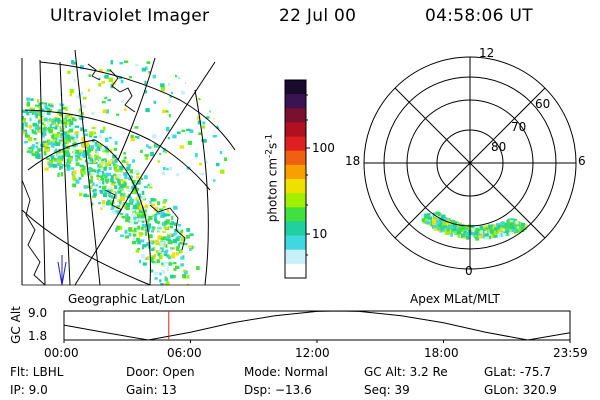 Image resolution: width=600 pixels, height=400 pixels. I want to click on seq-text: Seq: 39, so click(387, 390).